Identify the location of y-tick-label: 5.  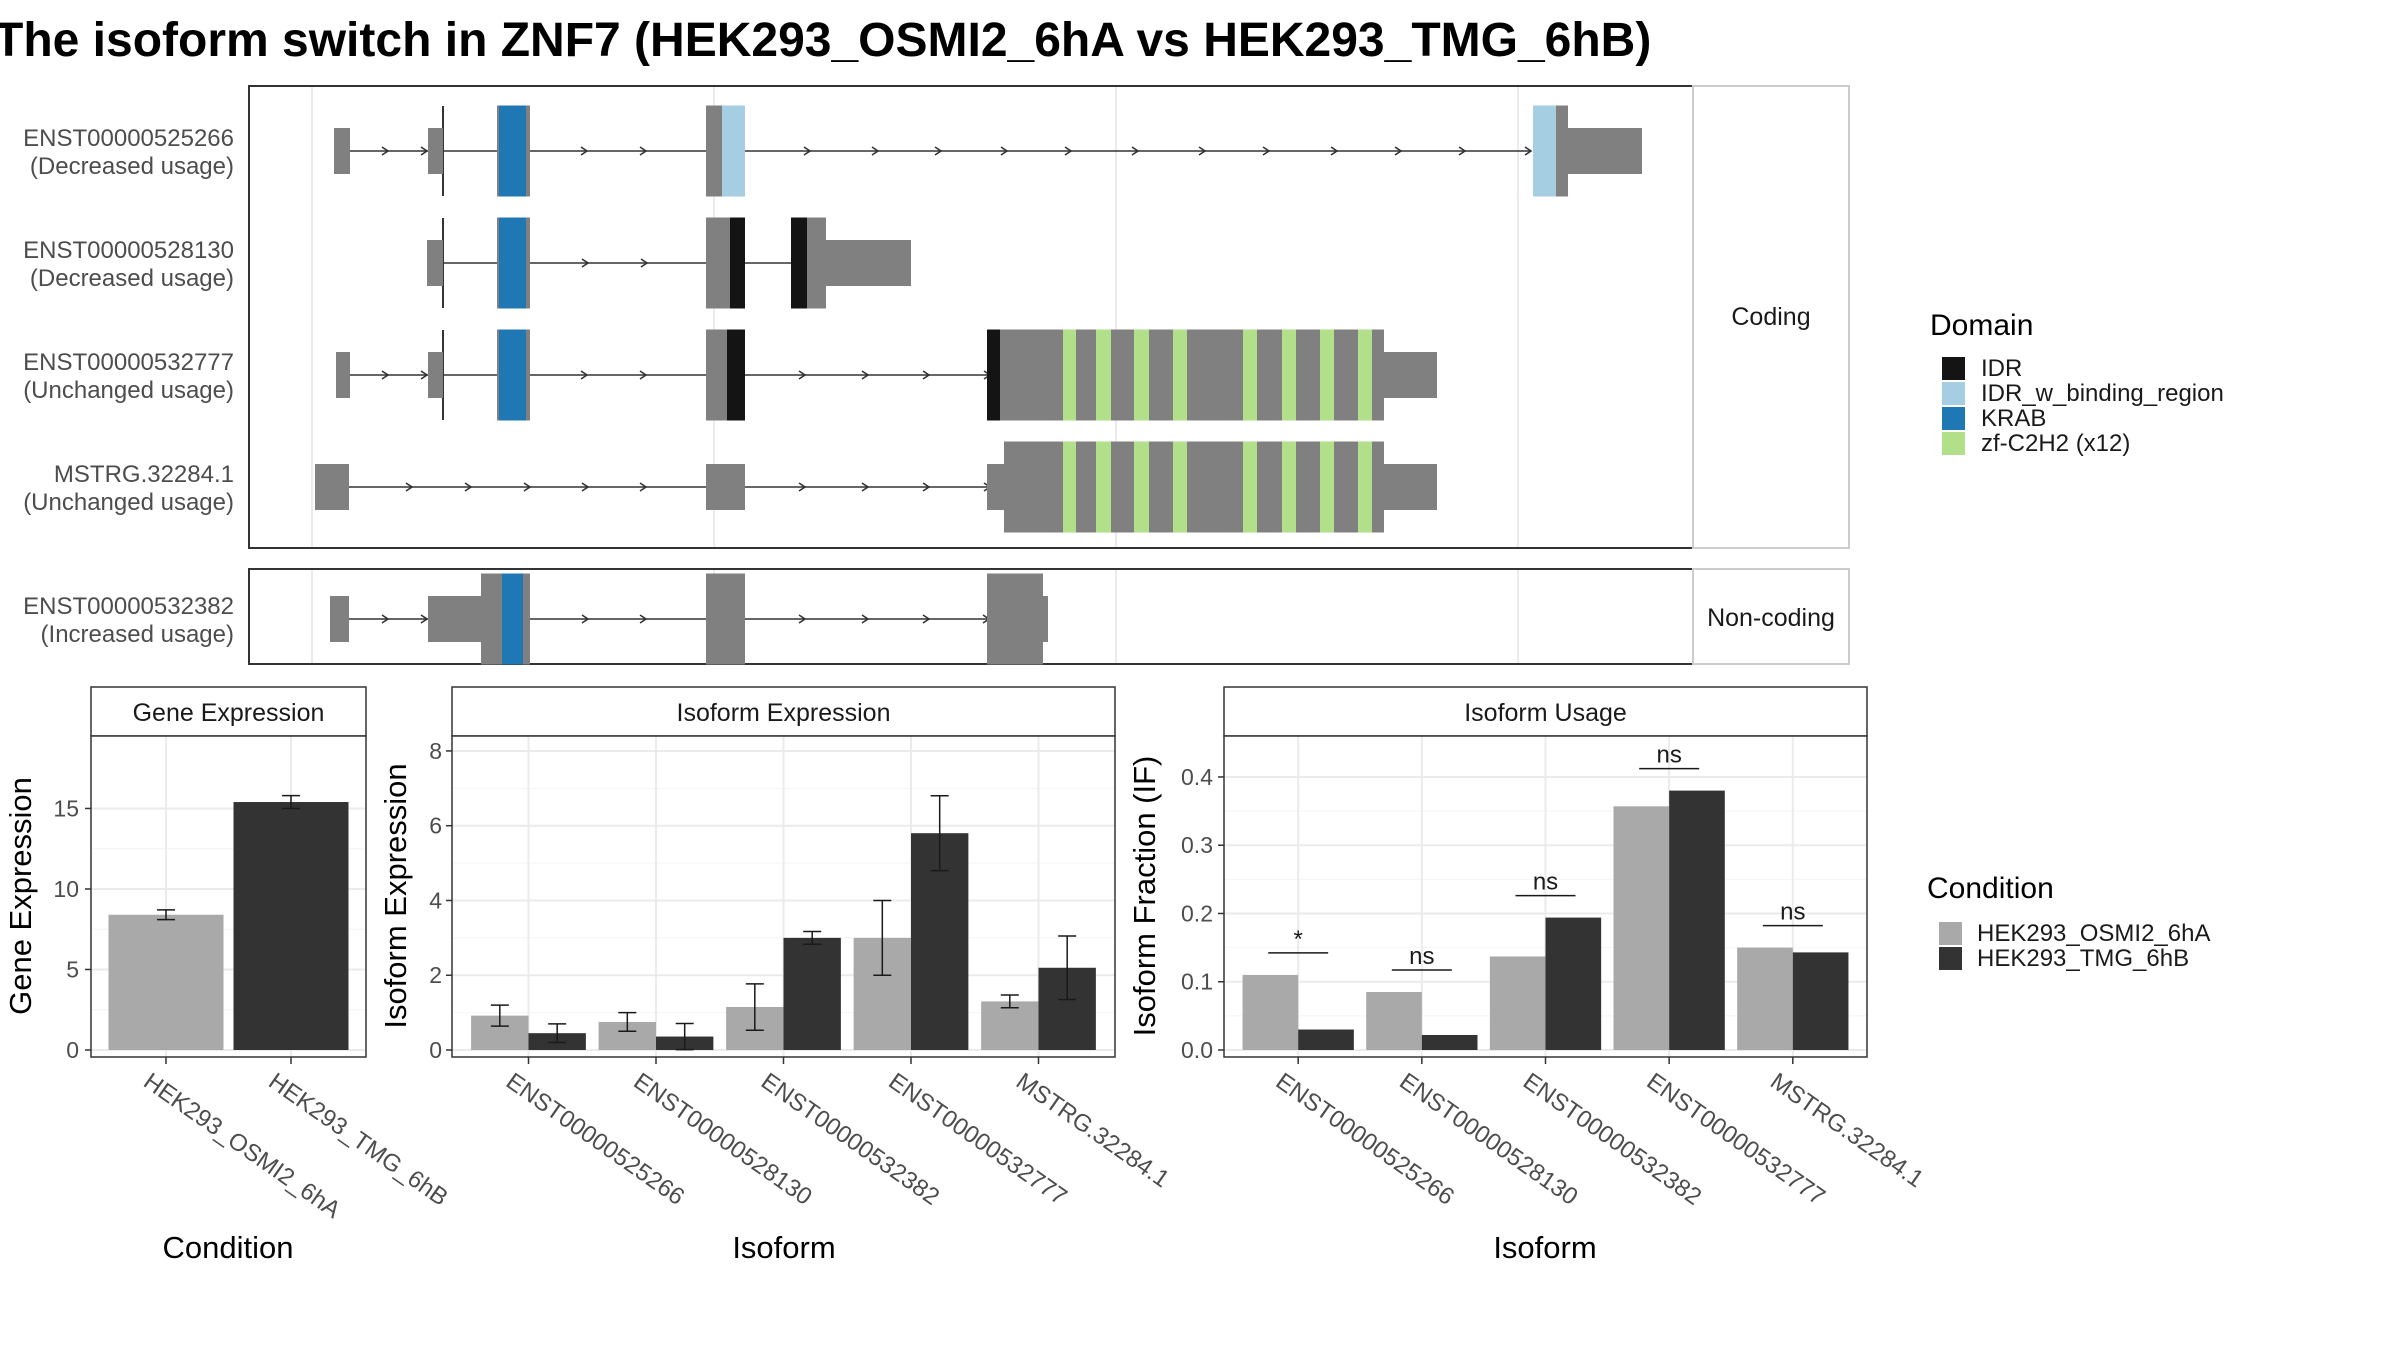
(72, 969).